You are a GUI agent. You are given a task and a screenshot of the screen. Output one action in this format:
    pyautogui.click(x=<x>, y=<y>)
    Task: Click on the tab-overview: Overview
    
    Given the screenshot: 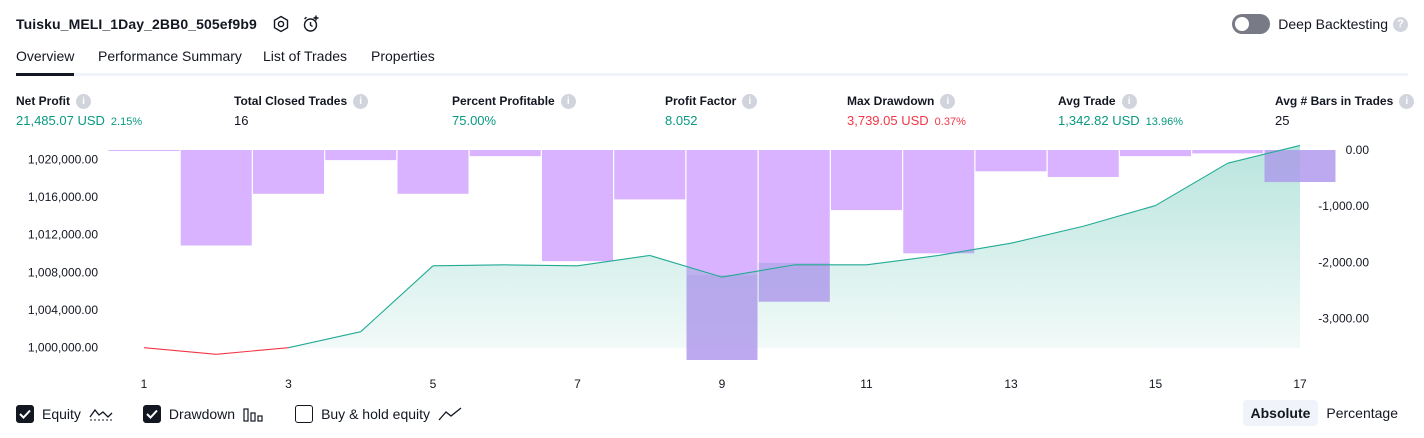 What is the action you would take?
    pyautogui.click(x=45, y=62)
    